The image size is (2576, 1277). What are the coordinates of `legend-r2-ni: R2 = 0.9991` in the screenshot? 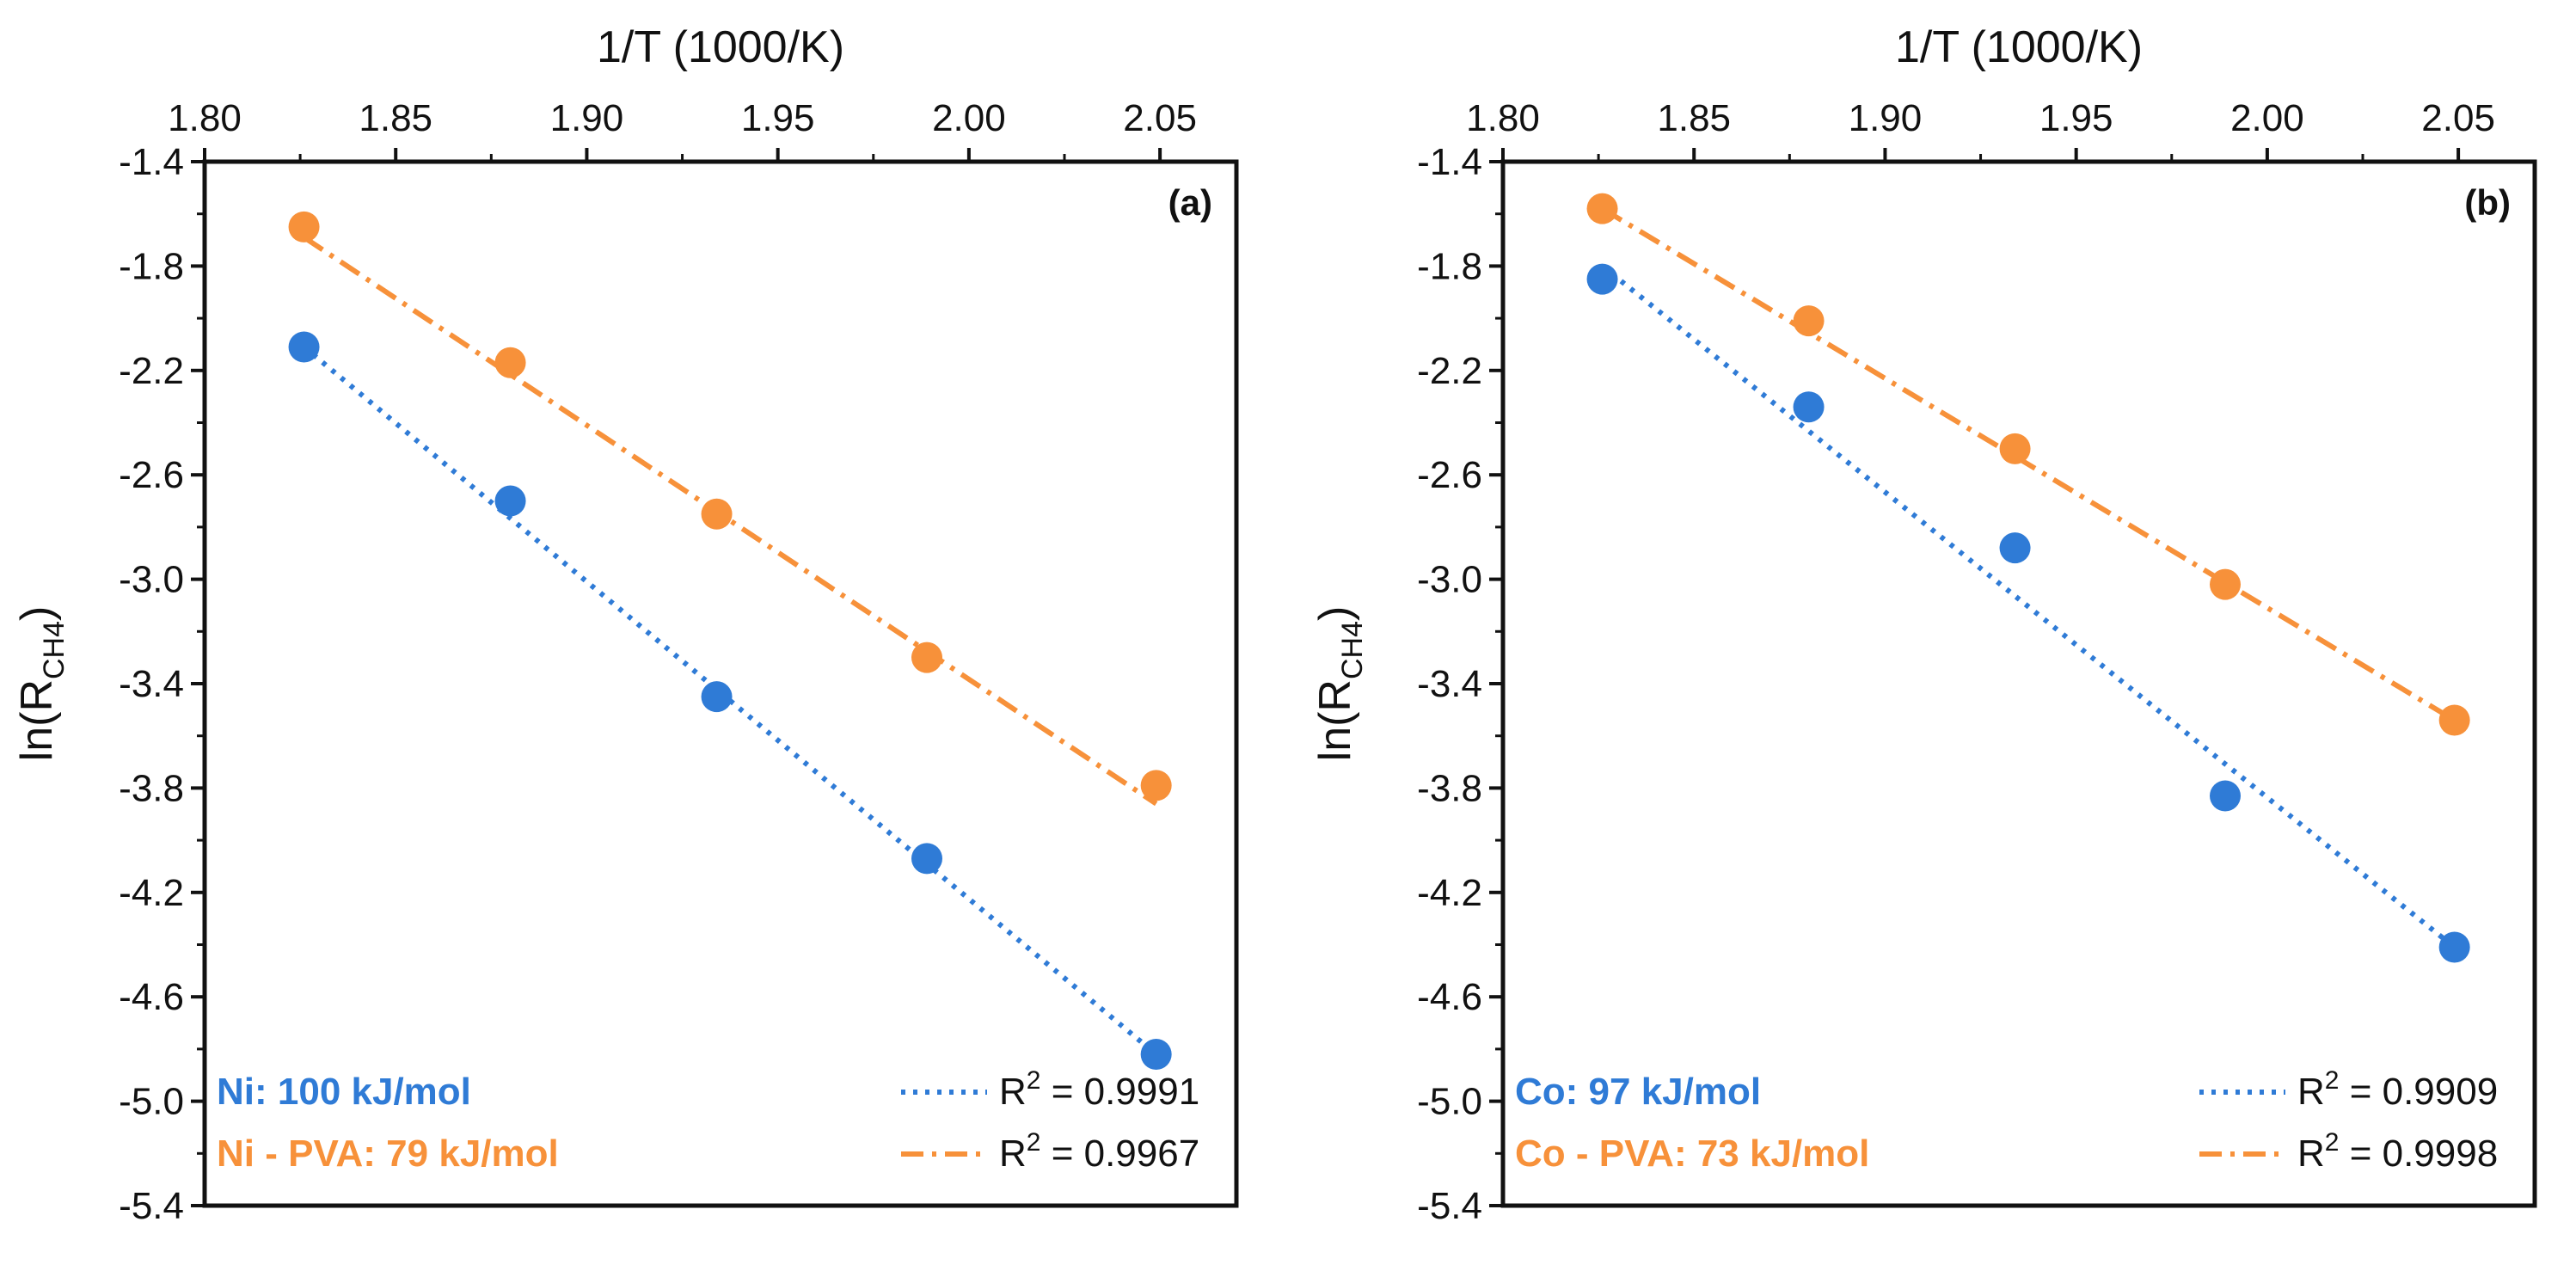 It's located at (1099, 1089).